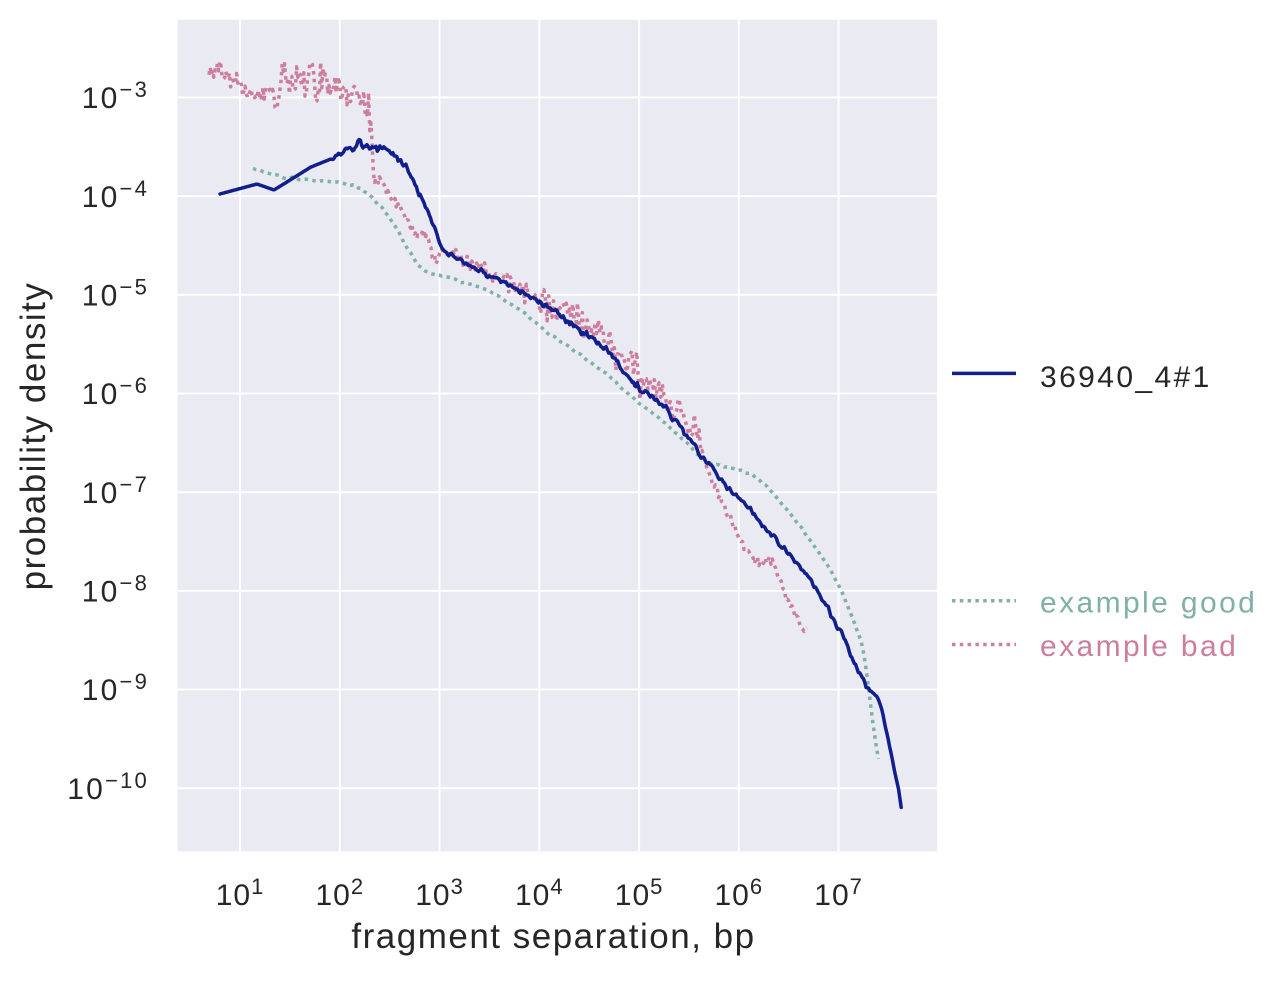 The width and height of the screenshot is (1283, 981). I want to click on svg-text: 10³, so click(439, 893).